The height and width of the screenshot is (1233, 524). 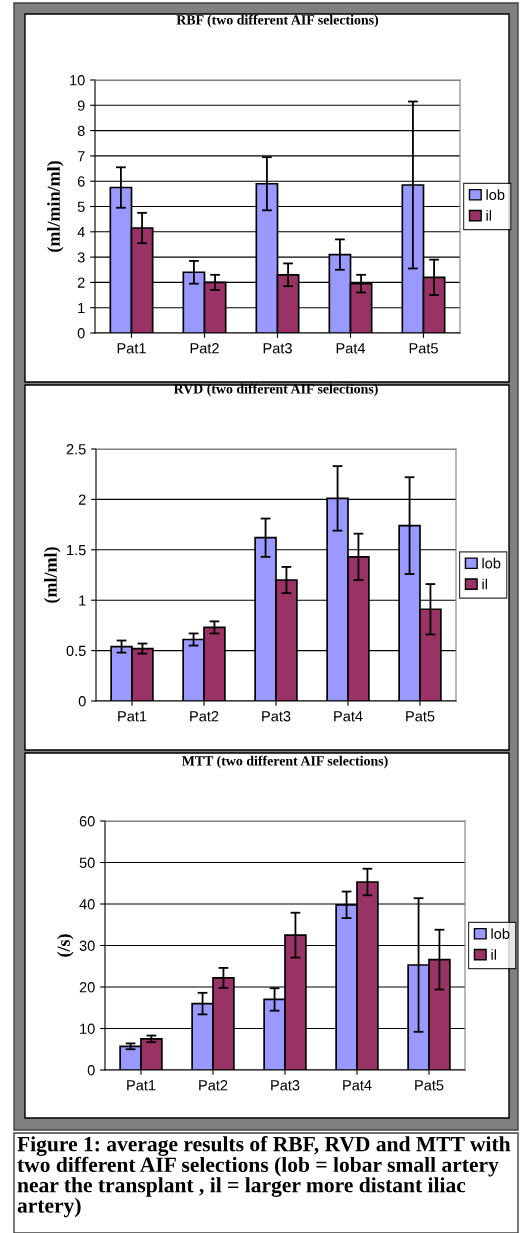 What do you see at coordinates (87, 904) in the screenshot?
I see `y-tick-label: 40` at bounding box center [87, 904].